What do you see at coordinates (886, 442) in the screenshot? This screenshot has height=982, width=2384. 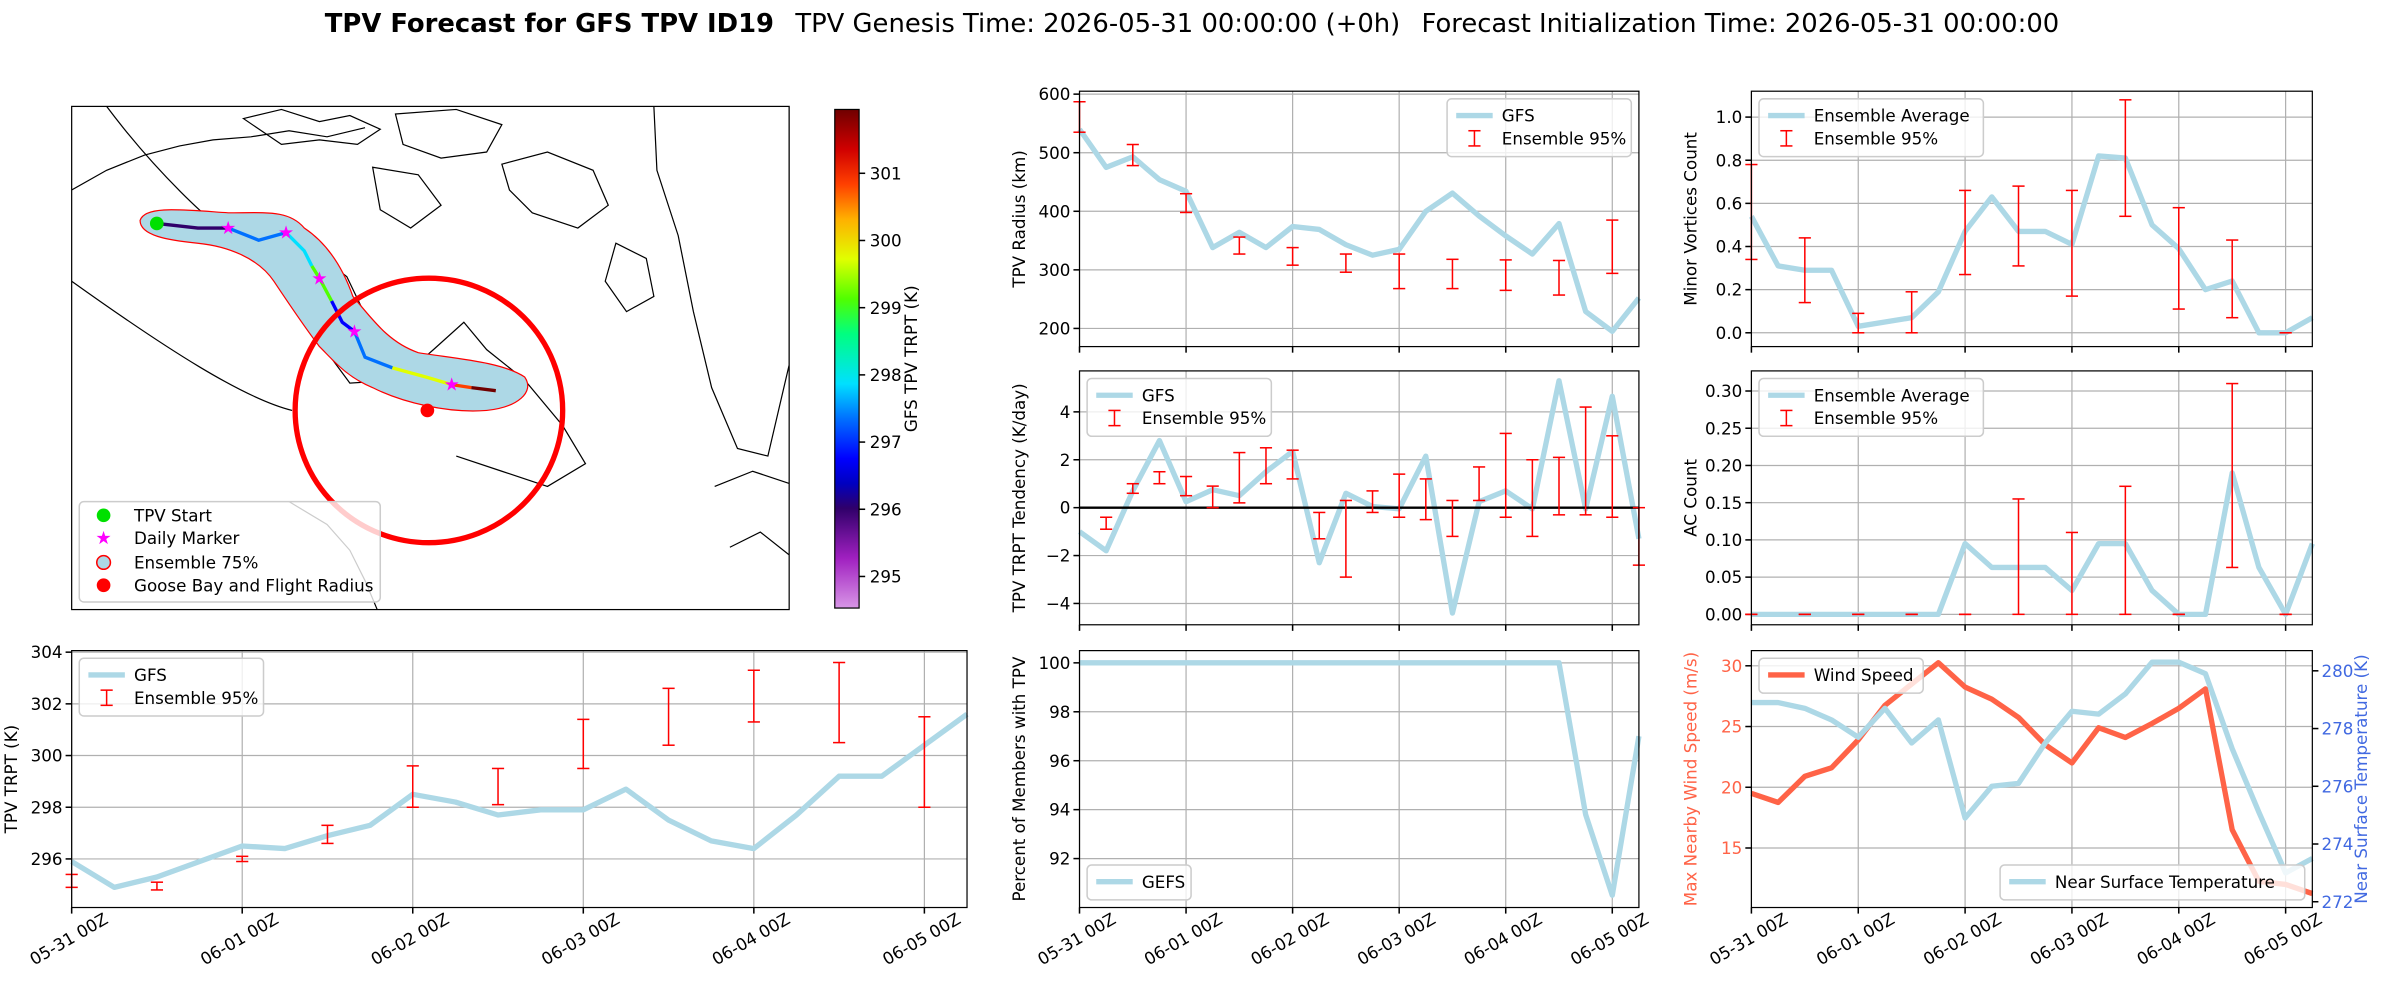 I see `colorbar-tick-label: 297` at bounding box center [886, 442].